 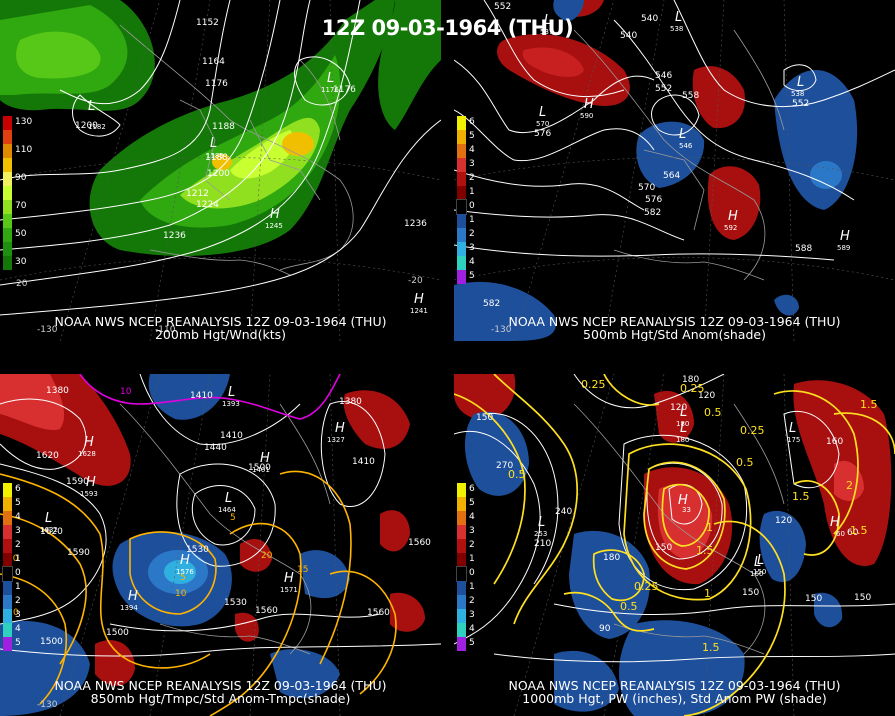 What do you see at coordinates (197, 194) in the screenshot?
I see `contour-label: 1212` at bounding box center [197, 194].